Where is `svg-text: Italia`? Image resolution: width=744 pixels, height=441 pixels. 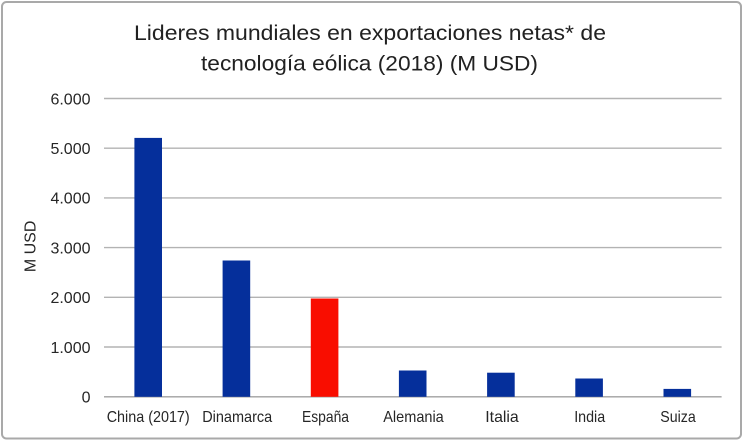
svg-text: Italia is located at coordinates (502, 417).